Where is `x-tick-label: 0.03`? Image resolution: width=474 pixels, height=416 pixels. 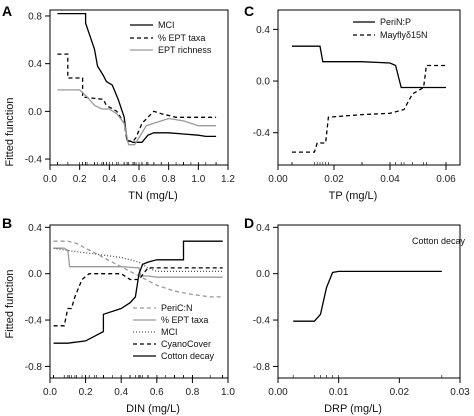 x-tick-label: 0.03 is located at coordinates (460, 392).